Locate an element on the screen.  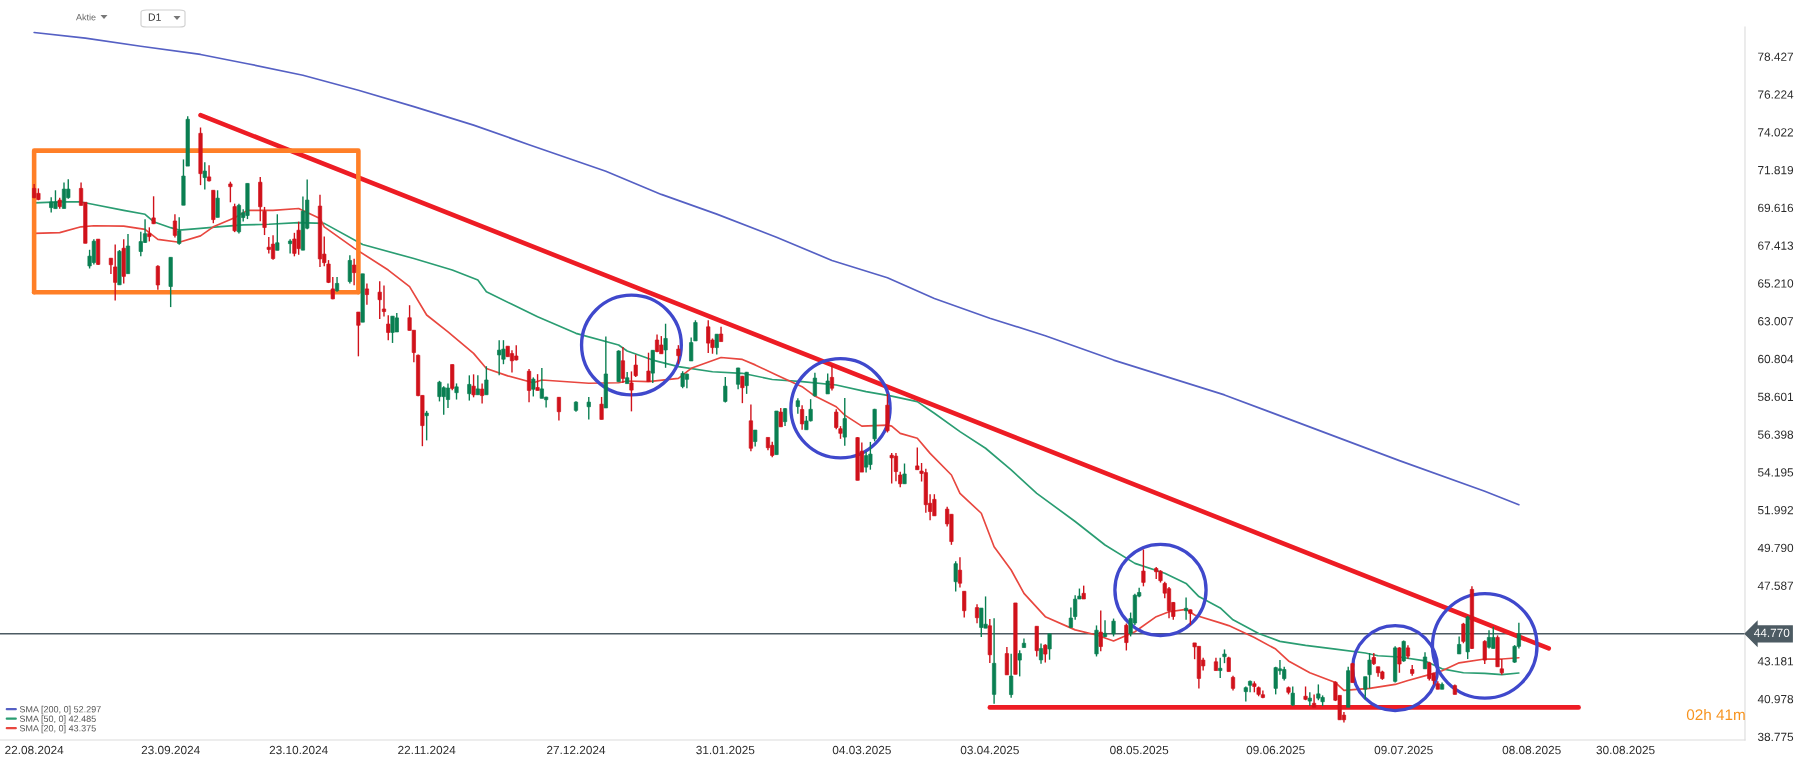
x-tick-label: 09.06.2025 is located at coordinates (1275, 750).